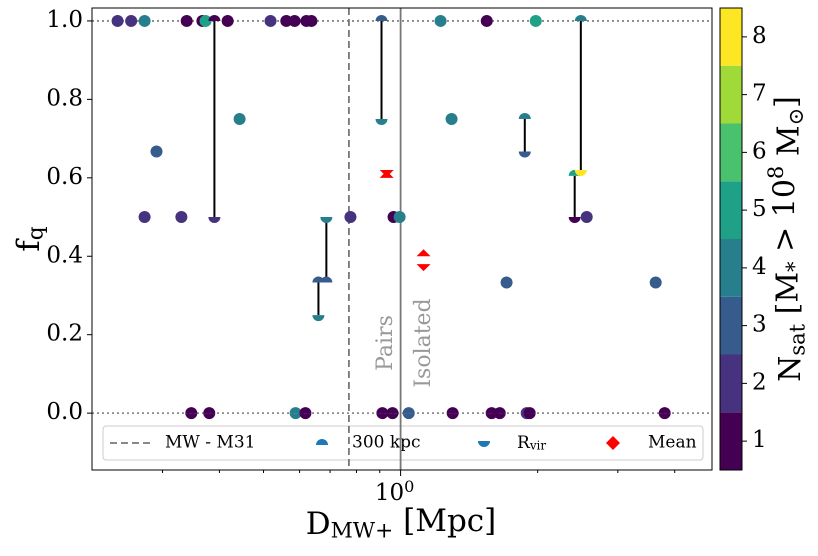 This screenshot has width=818, height=556. What do you see at coordinates (759, 94) in the screenshot?
I see `colorbar-tick-label: 7` at bounding box center [759, 94].